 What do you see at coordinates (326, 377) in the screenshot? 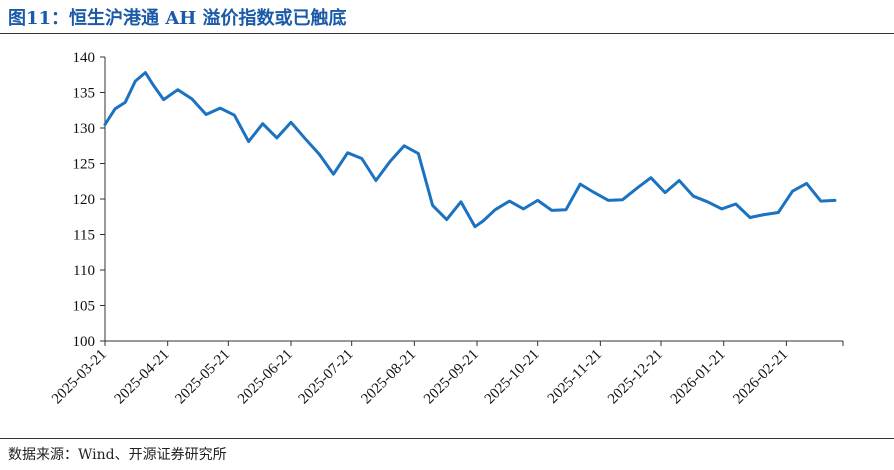
I see `x-tick-label: 2025-07-21` at bounding box center [326, 377].